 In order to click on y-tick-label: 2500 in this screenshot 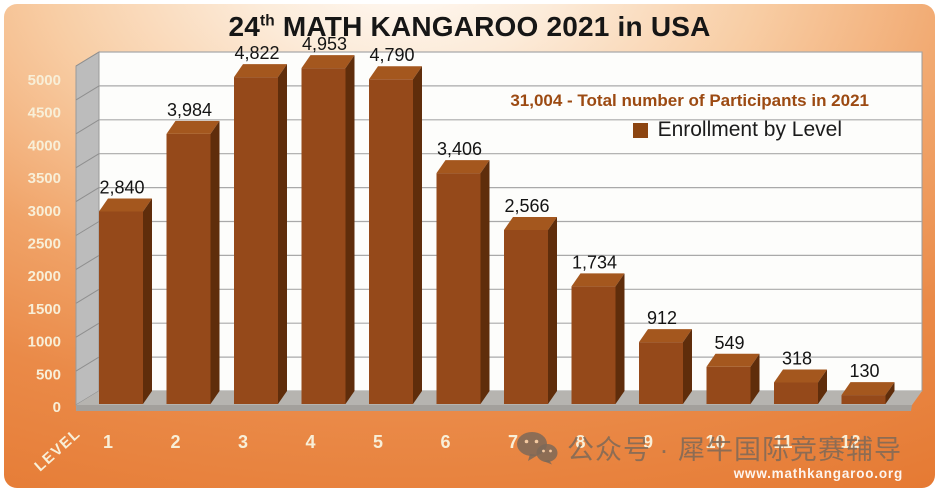, I will do `click(44, 244)`.